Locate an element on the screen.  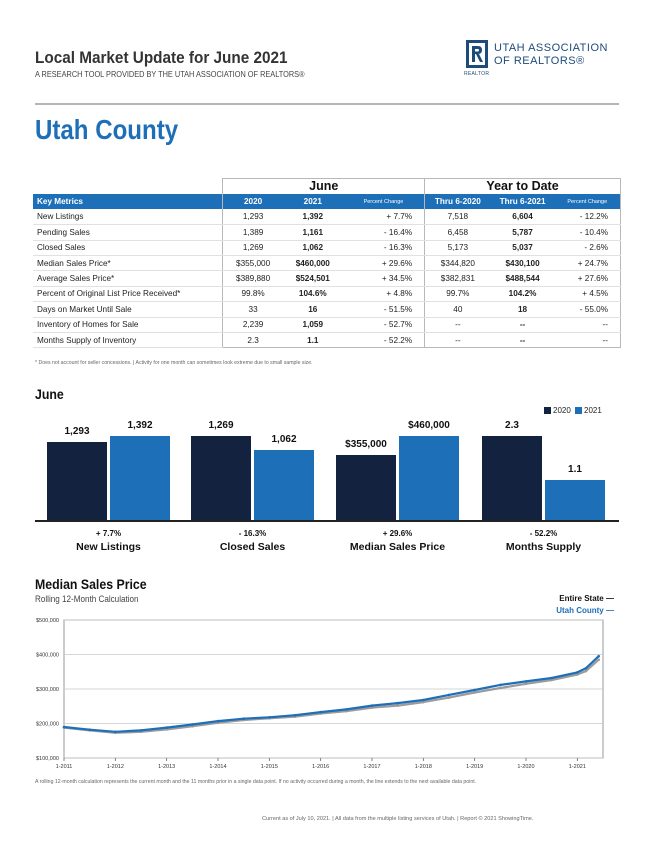
group-header-ytd: Year to Date is located at coordinates (522, 185).